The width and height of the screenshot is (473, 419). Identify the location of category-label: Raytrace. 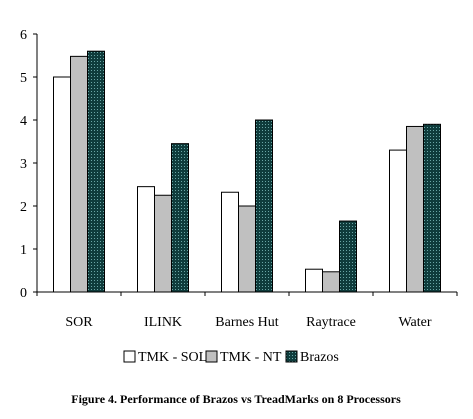
(331, 322).